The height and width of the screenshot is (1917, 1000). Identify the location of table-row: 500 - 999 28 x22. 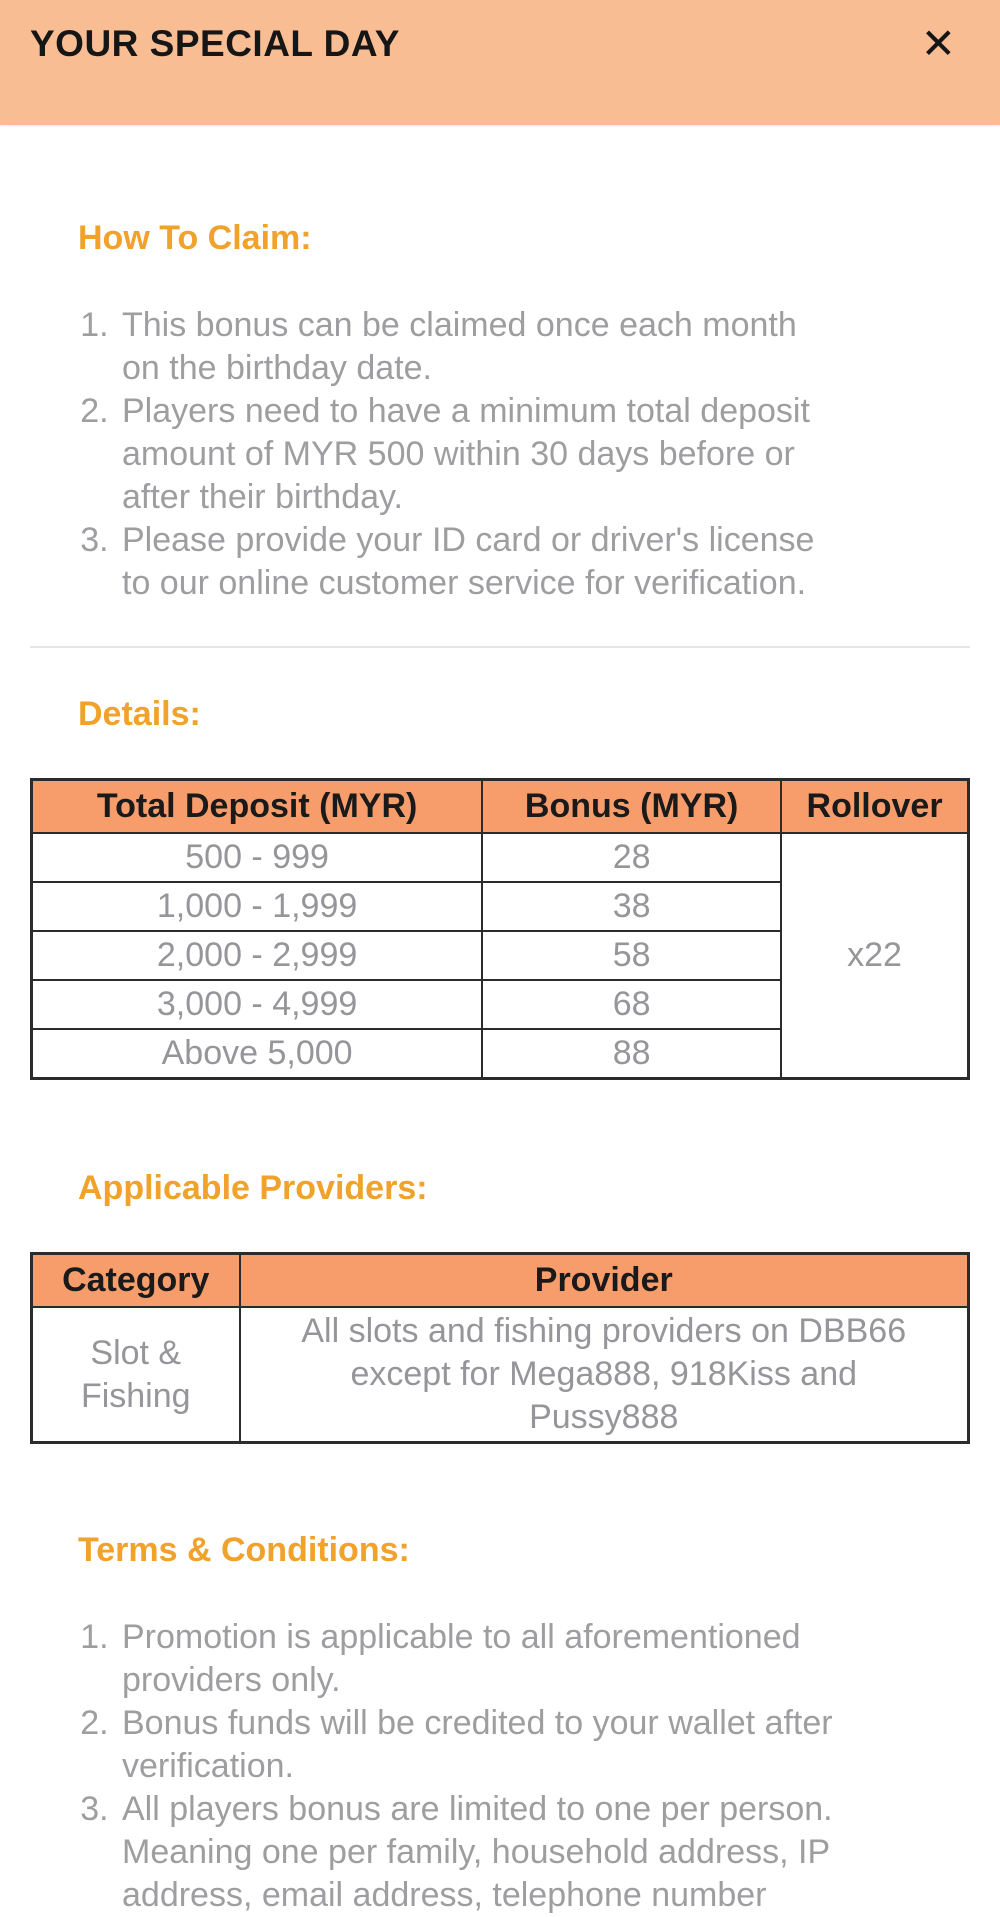
(500, 956).